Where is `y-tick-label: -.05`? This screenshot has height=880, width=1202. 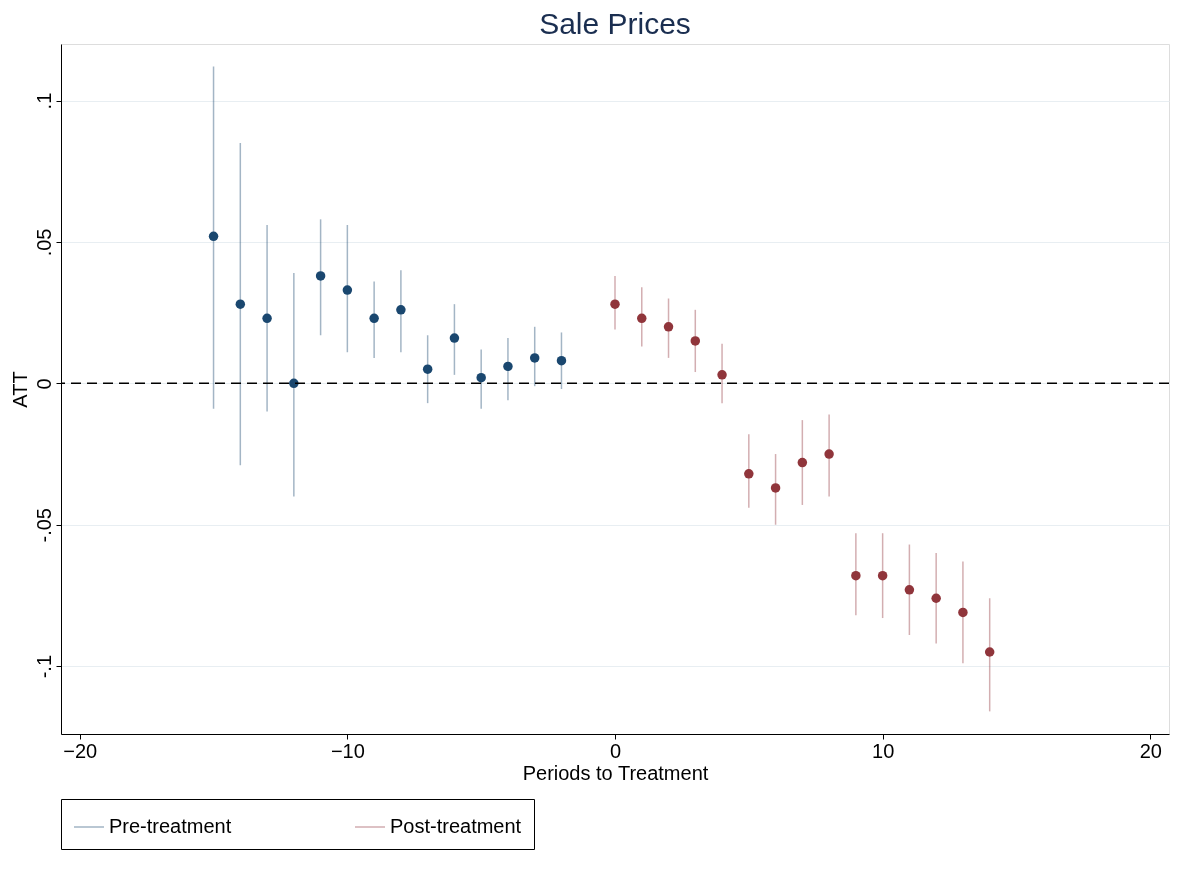
y-tick-label: -.05 is located at coordinates (43, 525).